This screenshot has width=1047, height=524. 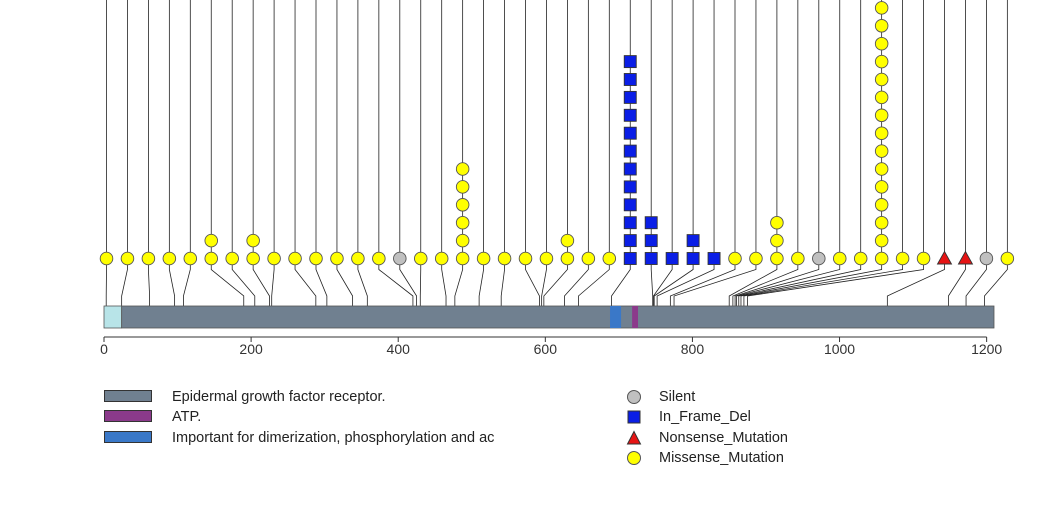 What do you see at coordinates (546, 349) in the screenshot?
I see `x-tick-label-600: 600` at bounding box center [546, 349].